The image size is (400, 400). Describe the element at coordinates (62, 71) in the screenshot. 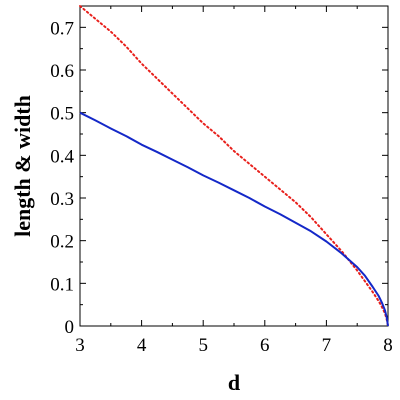

I see `y-tick-label: 0.6` at that location.